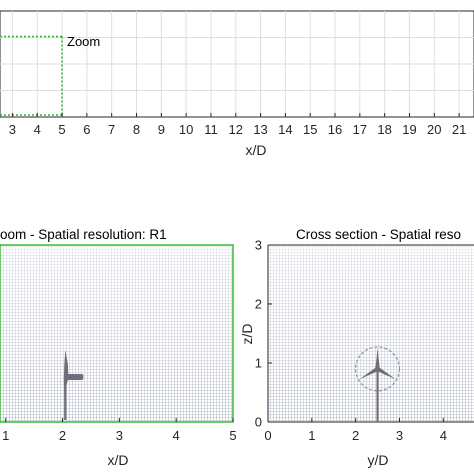 The image size is (474, 474). Describe the element at coordinates (66, 372) in the screenshot. I see `turbine-blades` at that location.